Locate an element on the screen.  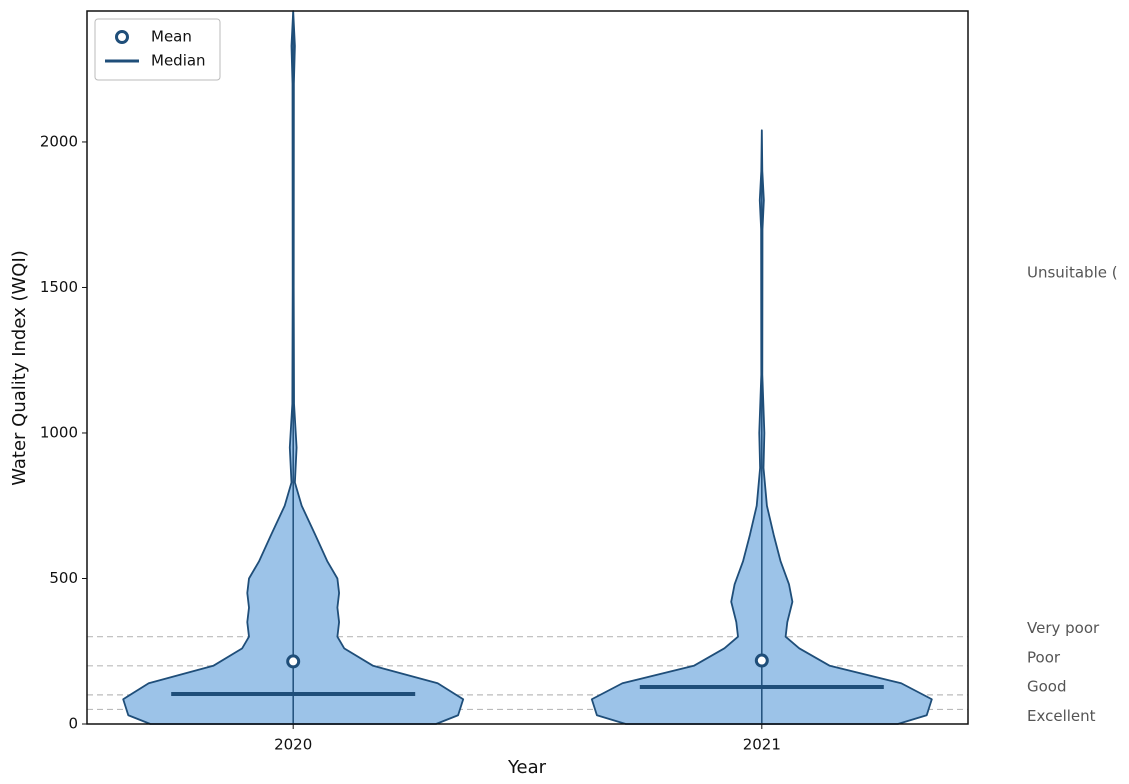
y-tick-label: 500 is located at coordinates (63, 578).